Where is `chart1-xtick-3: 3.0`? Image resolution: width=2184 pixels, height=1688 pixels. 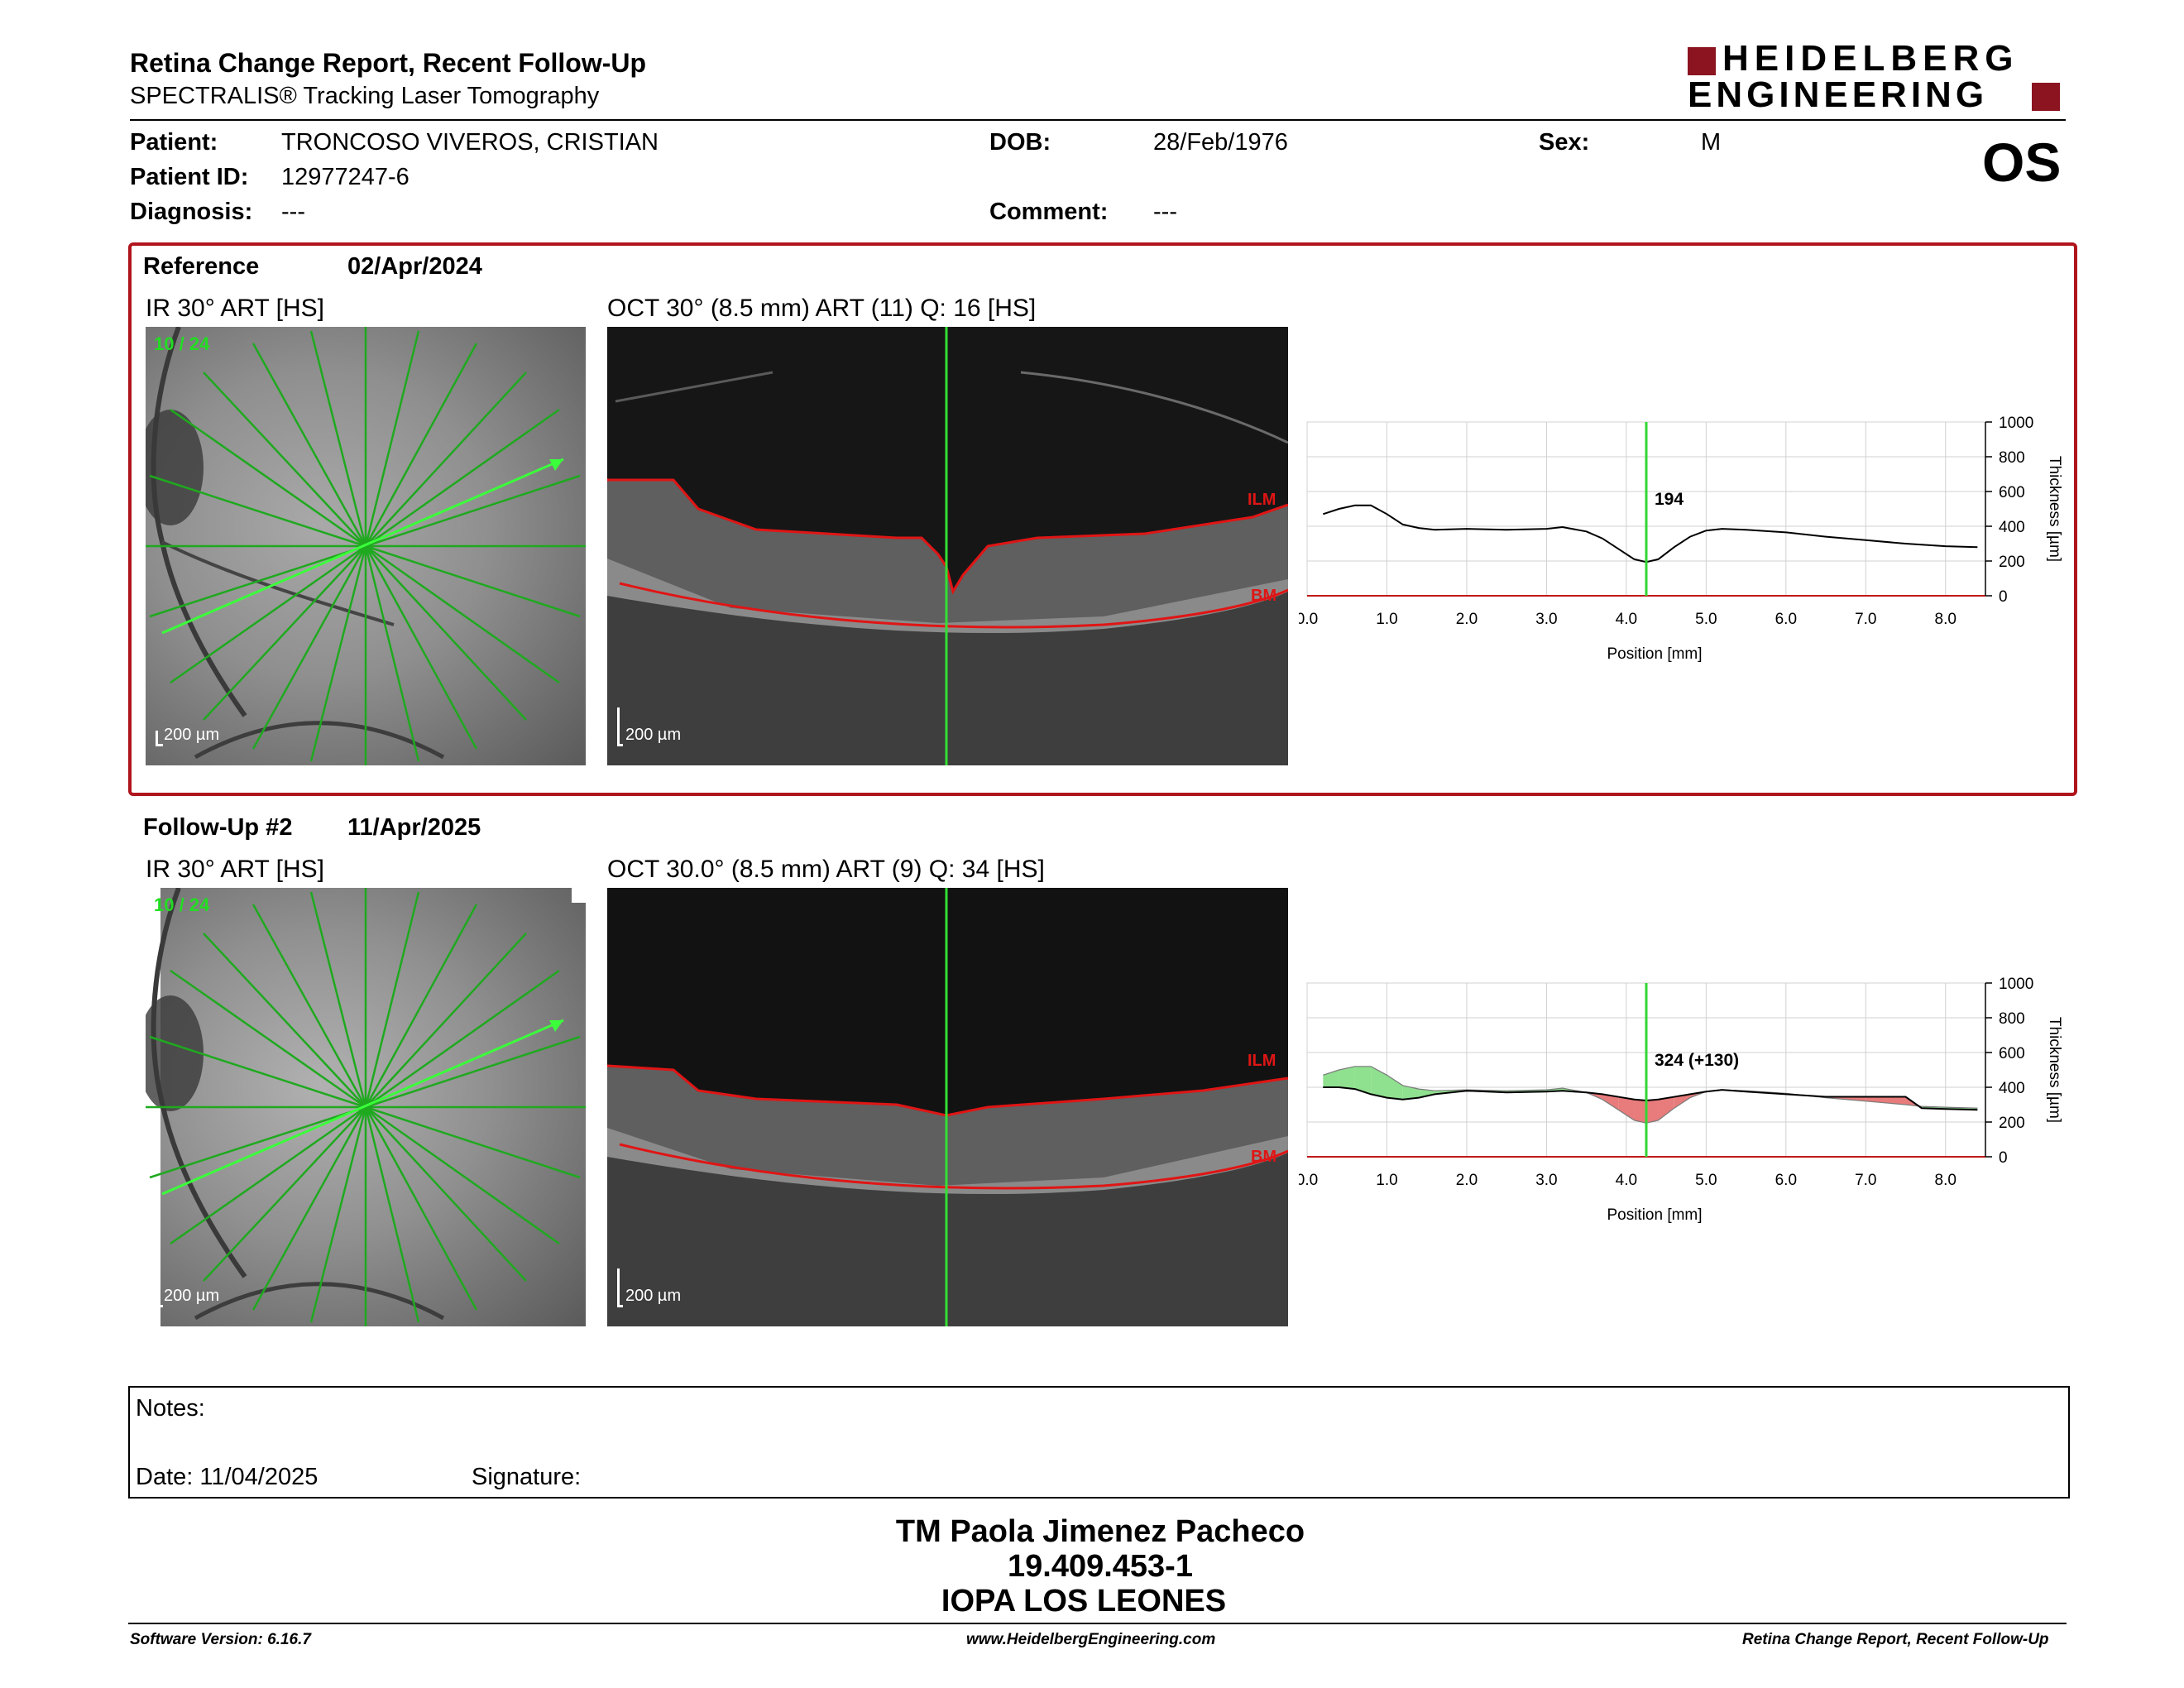 chart1-xtick-3: 3.0 is located at coordinates (1546, 1180).